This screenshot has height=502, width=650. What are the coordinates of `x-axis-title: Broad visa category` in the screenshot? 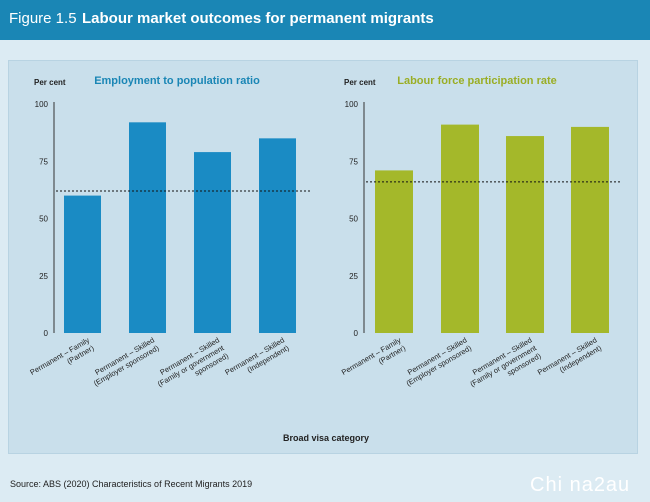 It's located at (326, 438).